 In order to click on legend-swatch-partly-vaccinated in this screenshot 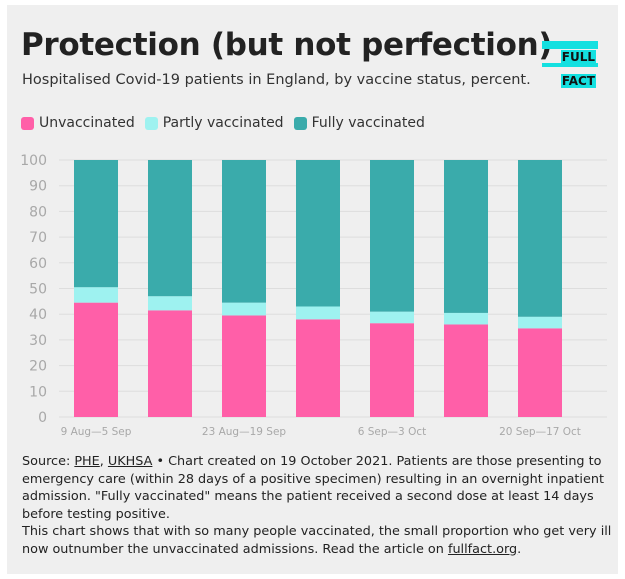, I will do `click(151, 123)`.